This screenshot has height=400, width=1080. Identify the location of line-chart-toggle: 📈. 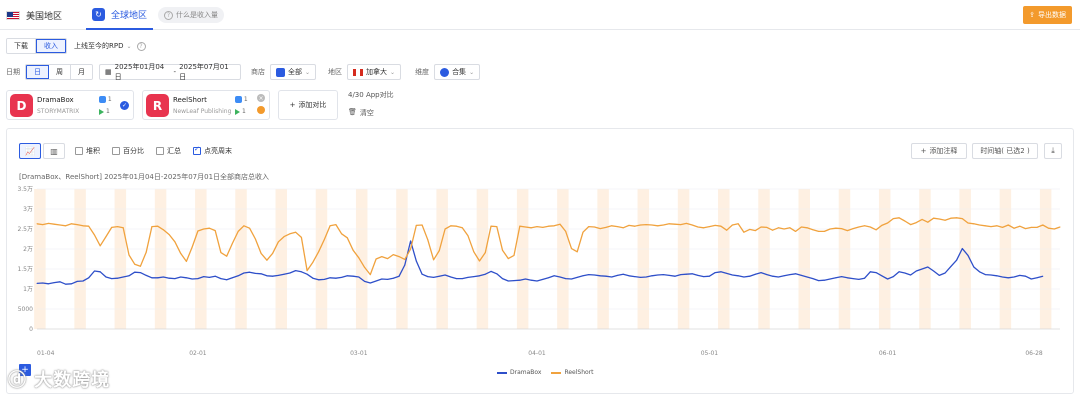
(30, 151).